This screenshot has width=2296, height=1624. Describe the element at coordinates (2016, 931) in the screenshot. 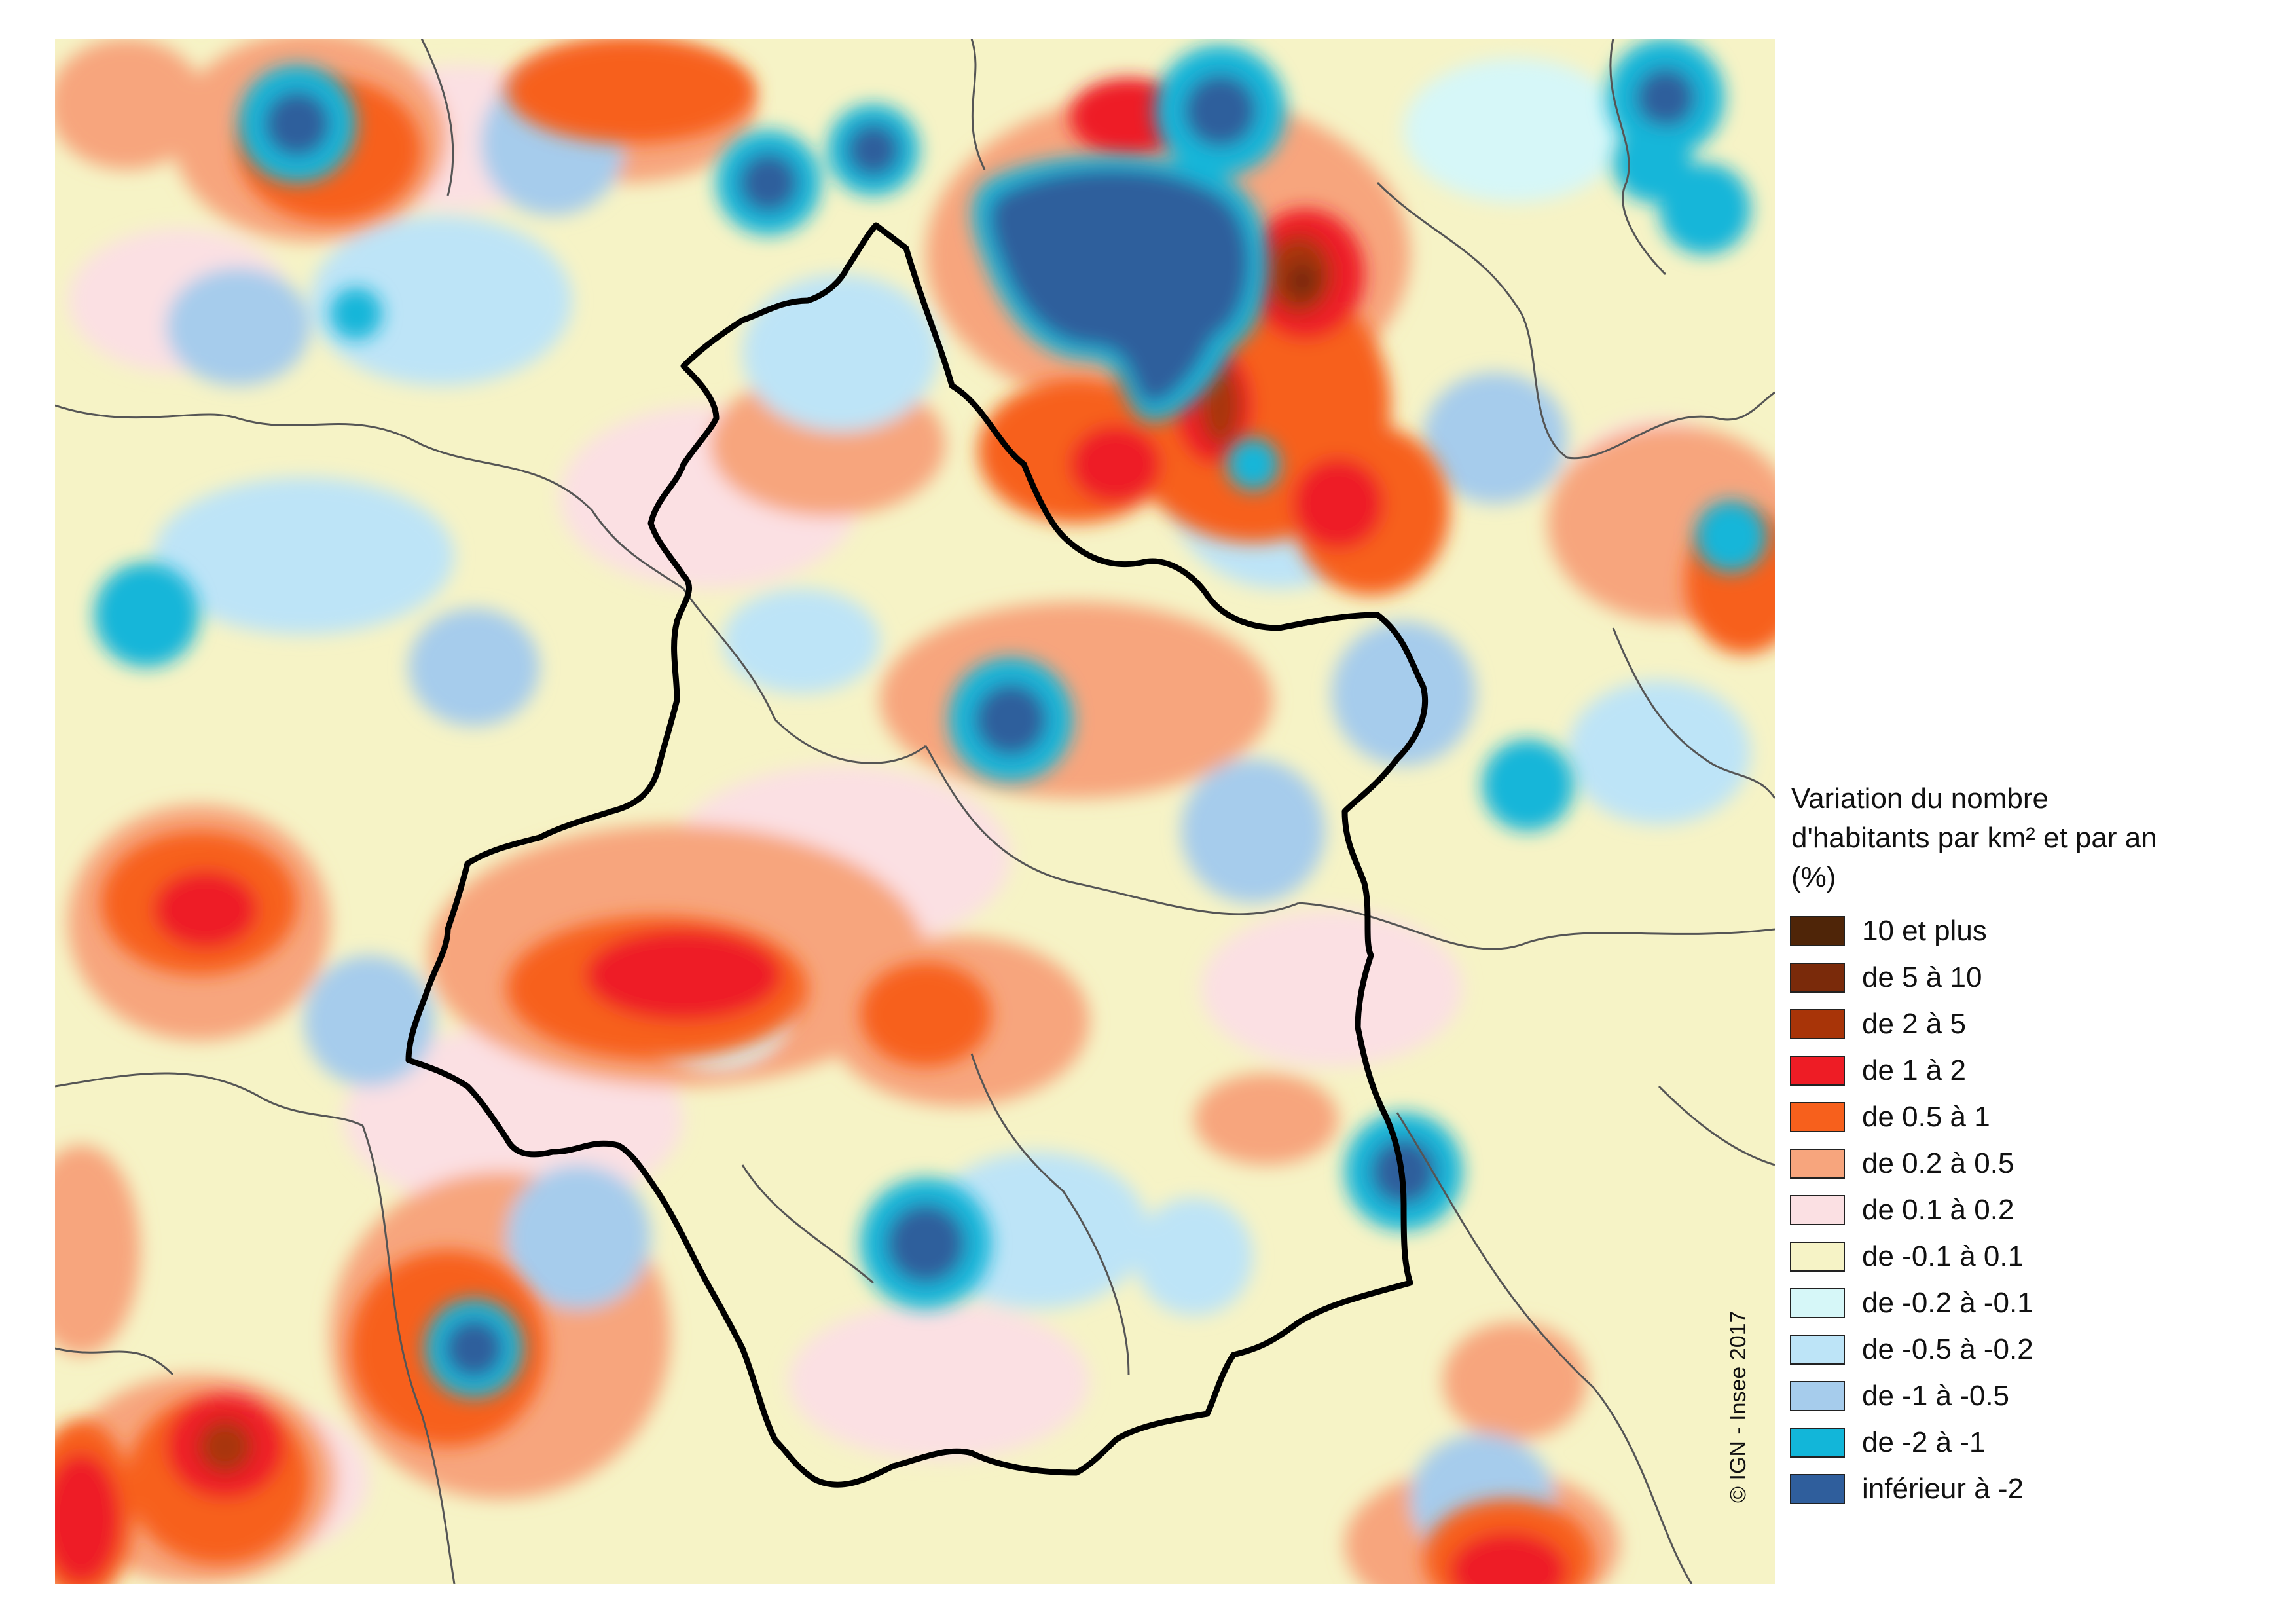

I see `legend-item: 10 et plus` at that location.